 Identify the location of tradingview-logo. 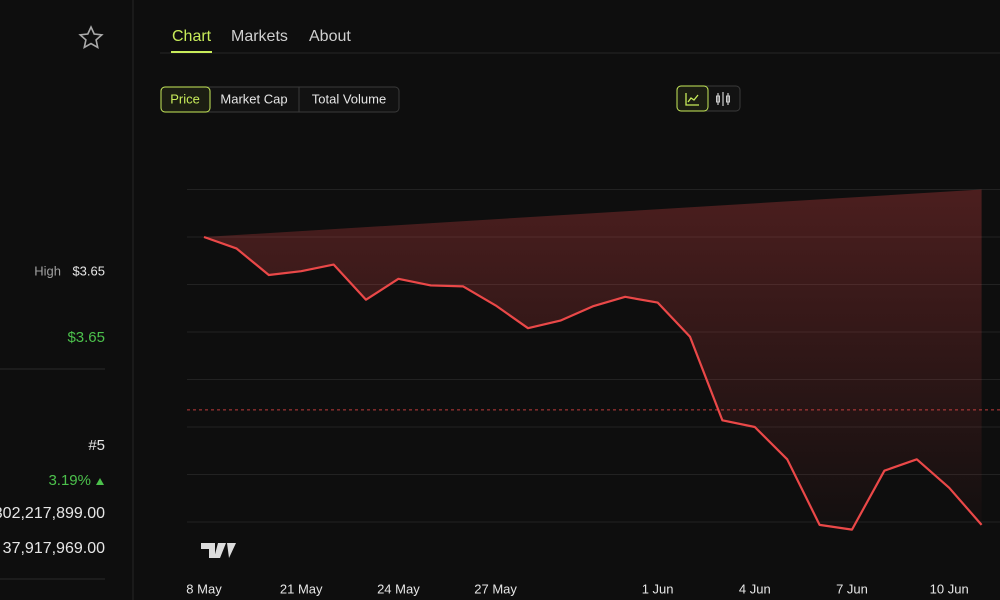
(218, 550).